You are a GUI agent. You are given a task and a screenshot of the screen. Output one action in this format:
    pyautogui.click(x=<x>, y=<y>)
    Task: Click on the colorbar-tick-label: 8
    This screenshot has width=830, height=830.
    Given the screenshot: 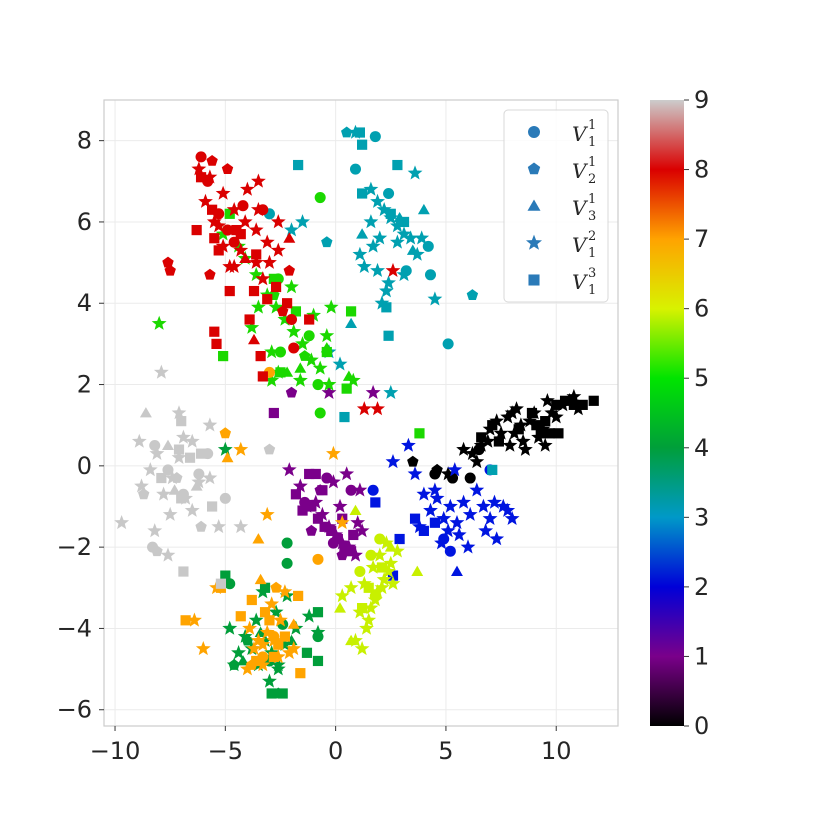 What is the action you would take?
    pyautogui.click(x=701, y=170)
    